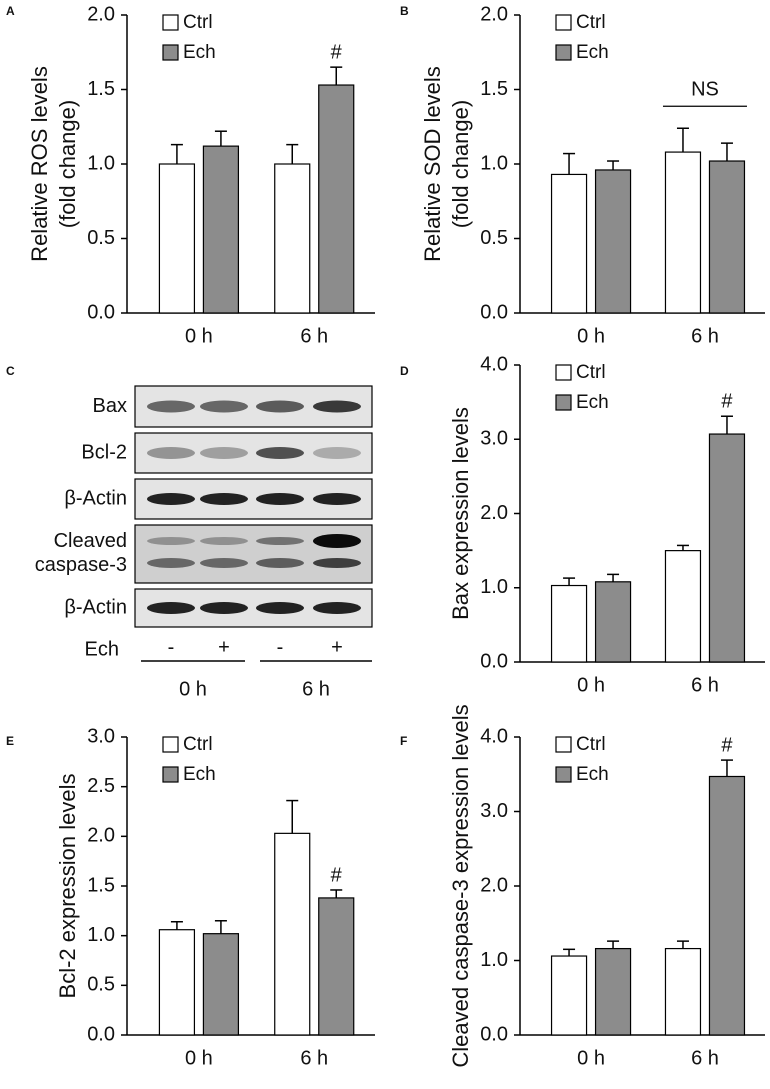 This screenshot has height=1089, width=770. I want to click on row-label-line: caspase-3, so click(81, 565).